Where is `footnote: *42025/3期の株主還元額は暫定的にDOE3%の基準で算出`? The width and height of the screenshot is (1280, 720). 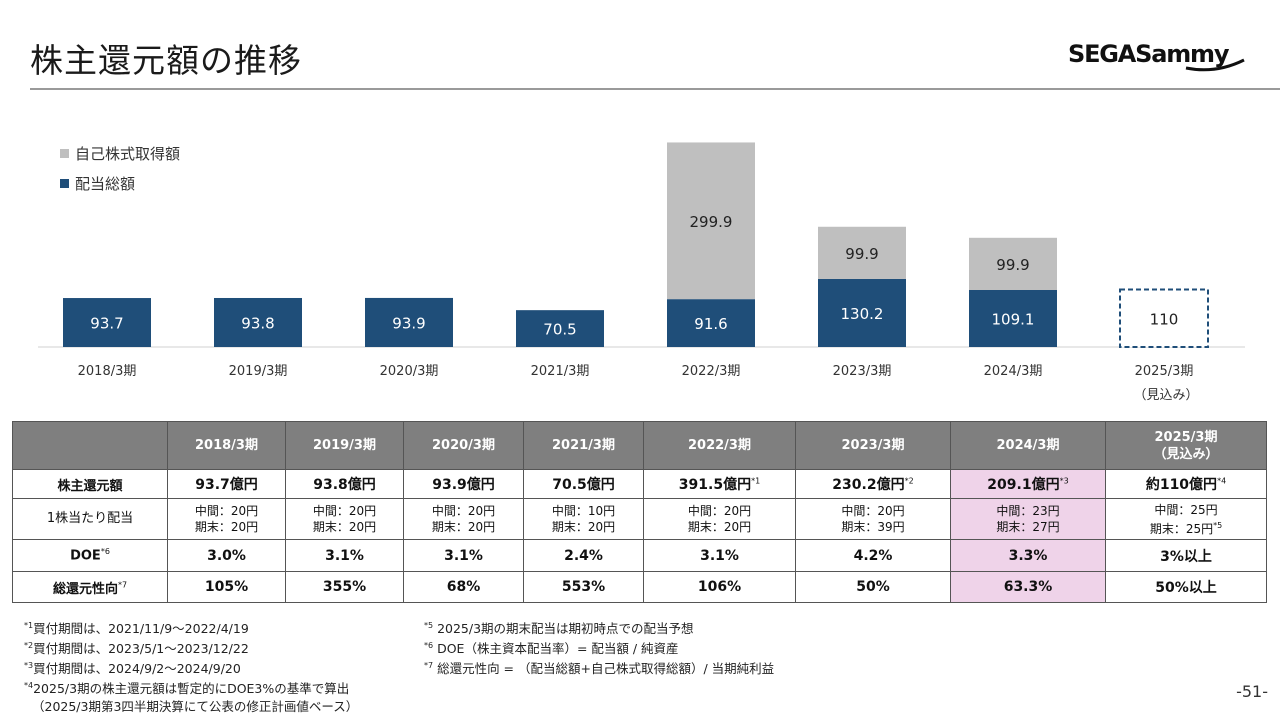 footnote: *42025/3期の株主還元額は暫定的にDOE3%の基準で算出 is located at coordinates (187, 689).